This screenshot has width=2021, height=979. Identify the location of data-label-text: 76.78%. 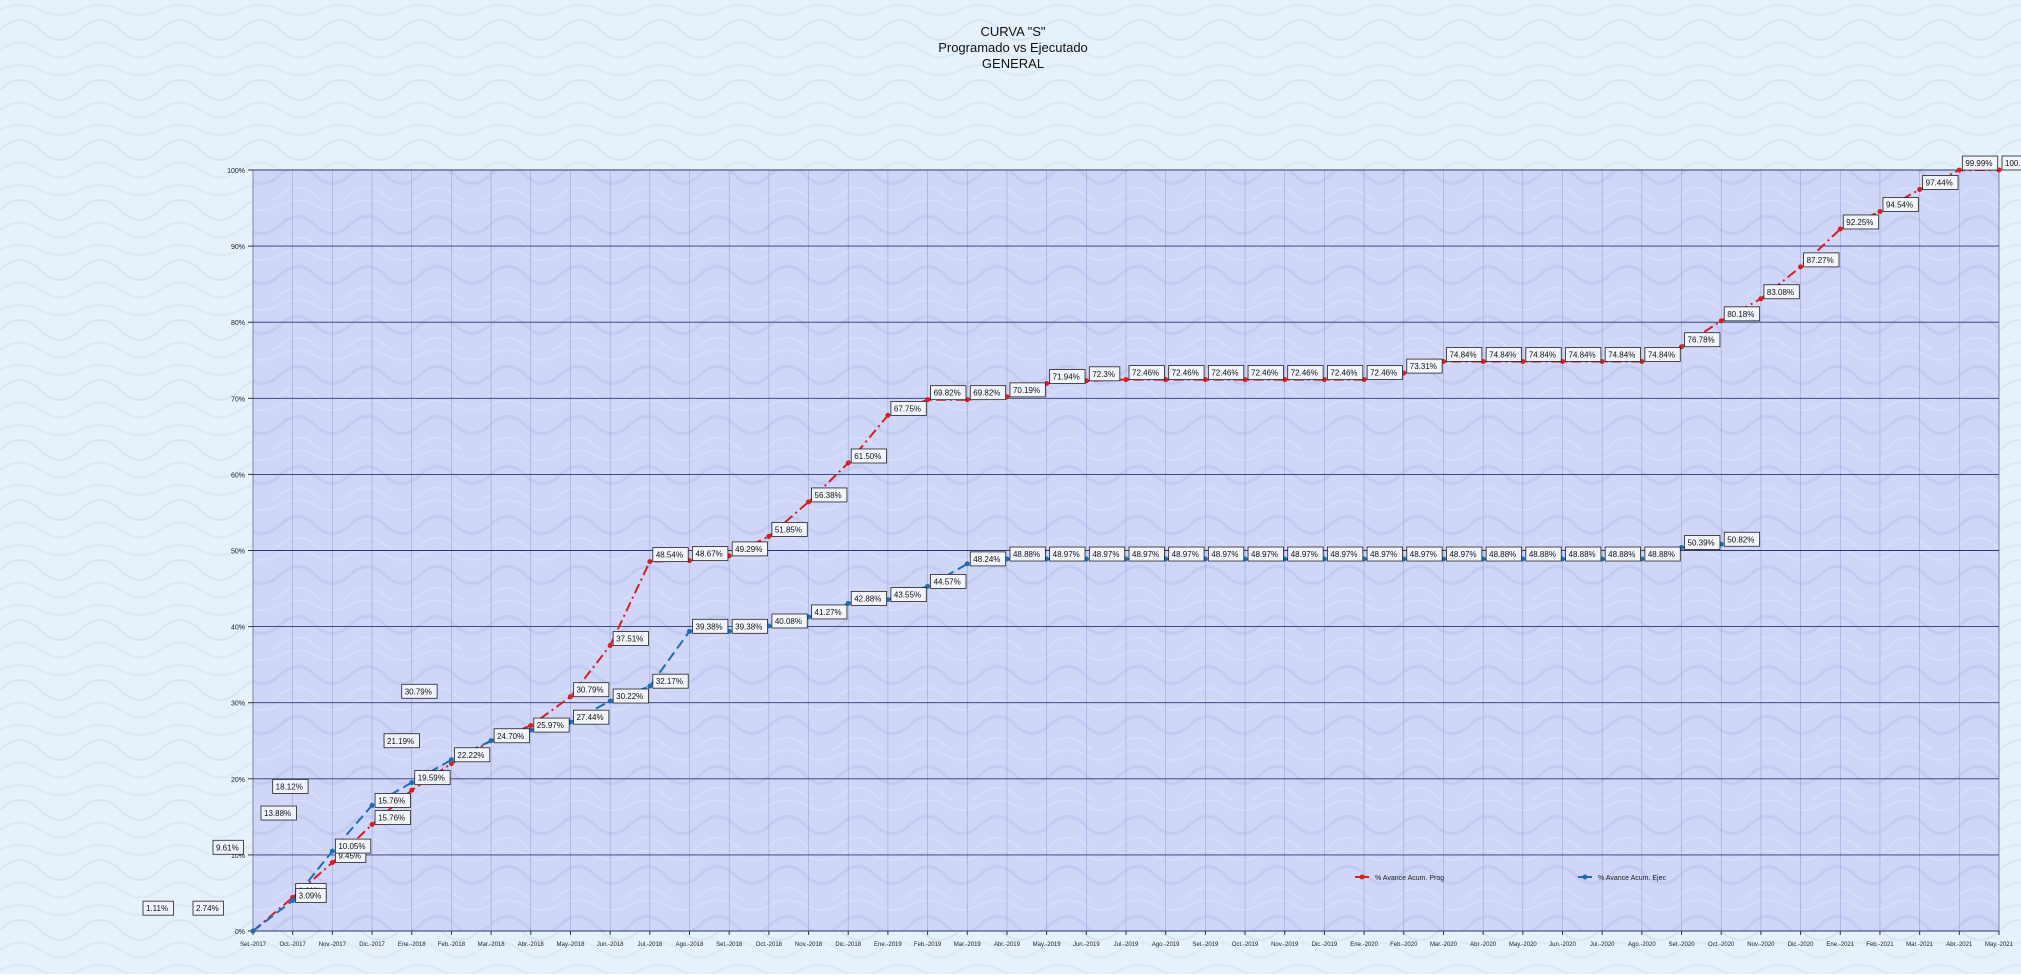
(1701, 340).